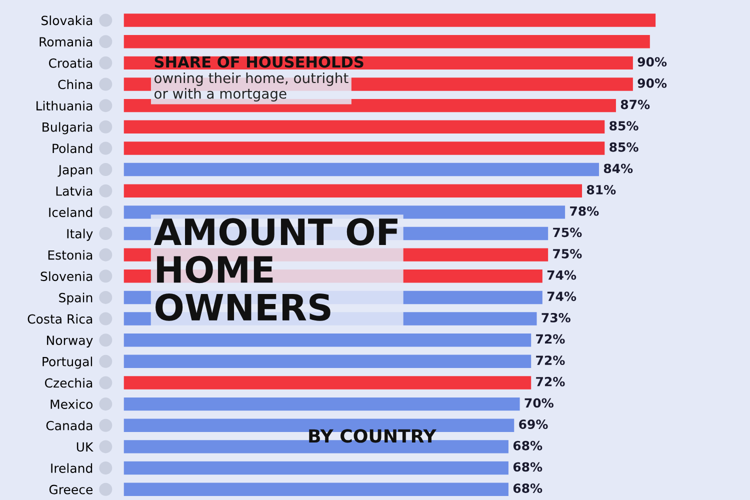  What do you see at coordinates (68, 383) in the screenshot?
I see `y-tick-label: Czechia` at bounding box center [68, 383].